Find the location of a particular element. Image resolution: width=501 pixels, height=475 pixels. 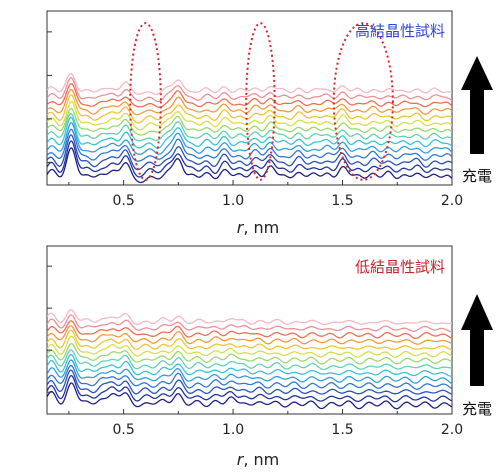

bottom-charge-arrow is located at coordinates (477, 340).